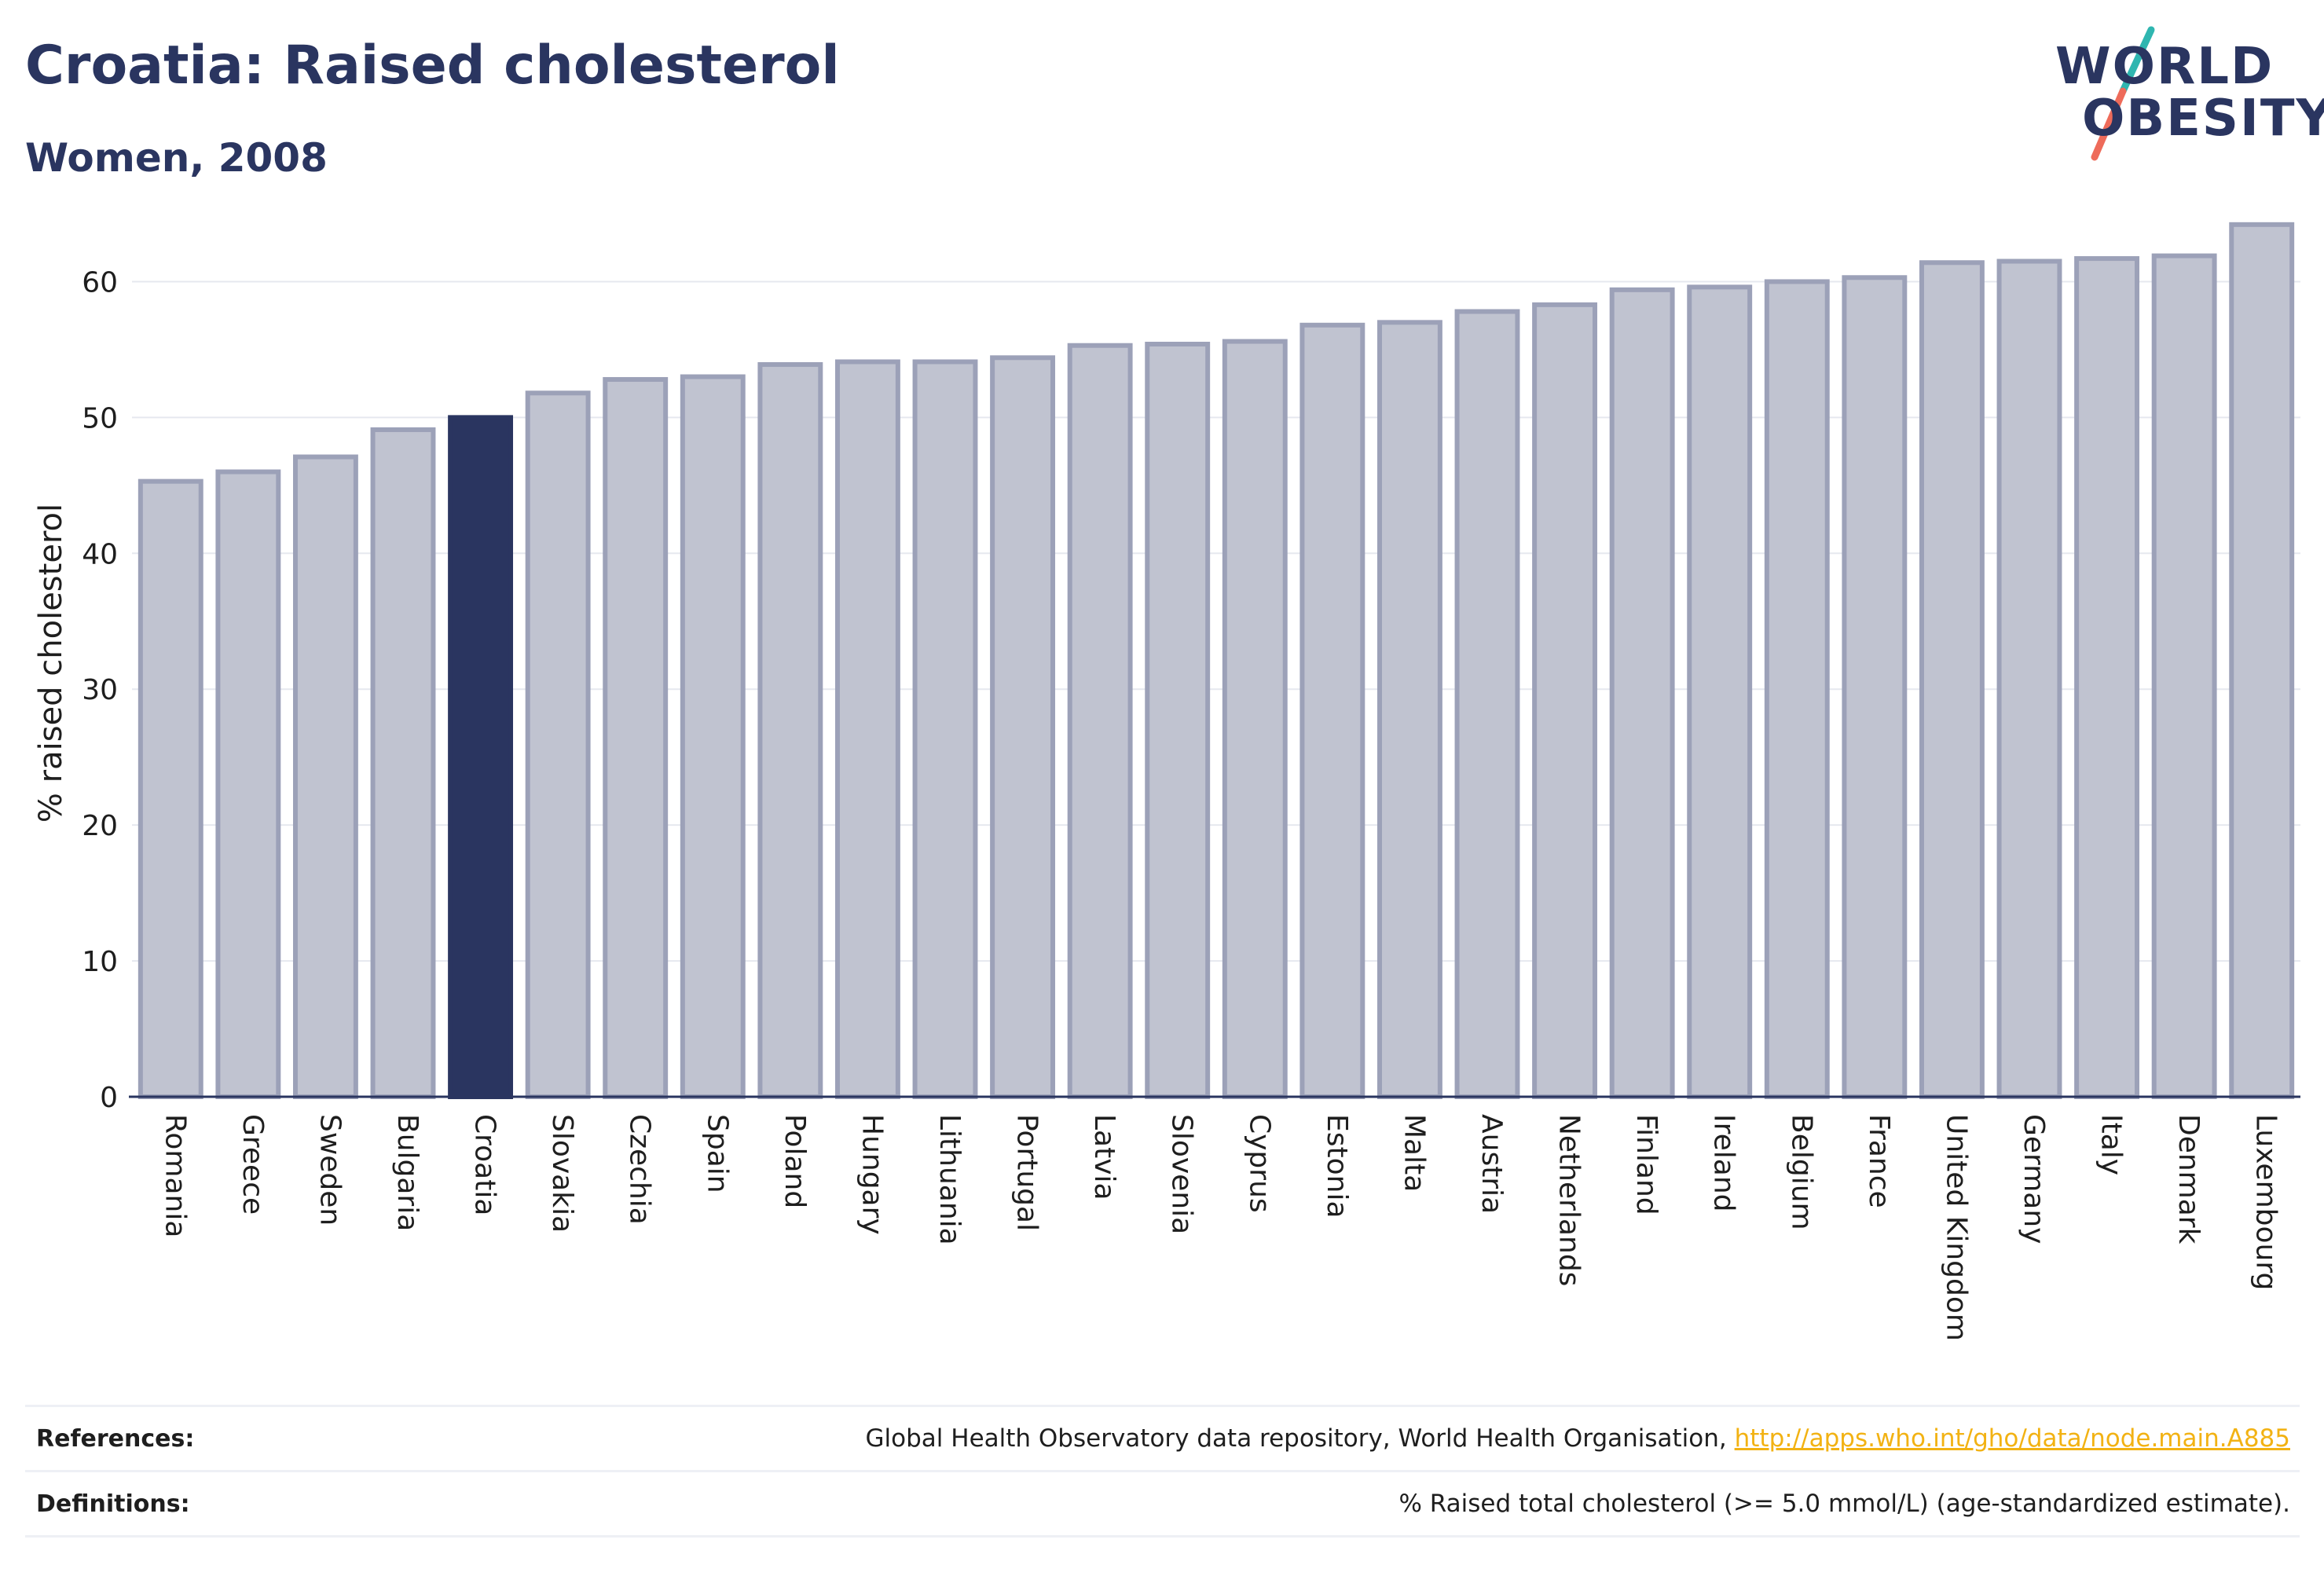 This screenshot has width=2324, height=1576. I want to click on chart-title: Croatia: Raised cholesterol, so click(432, 66).